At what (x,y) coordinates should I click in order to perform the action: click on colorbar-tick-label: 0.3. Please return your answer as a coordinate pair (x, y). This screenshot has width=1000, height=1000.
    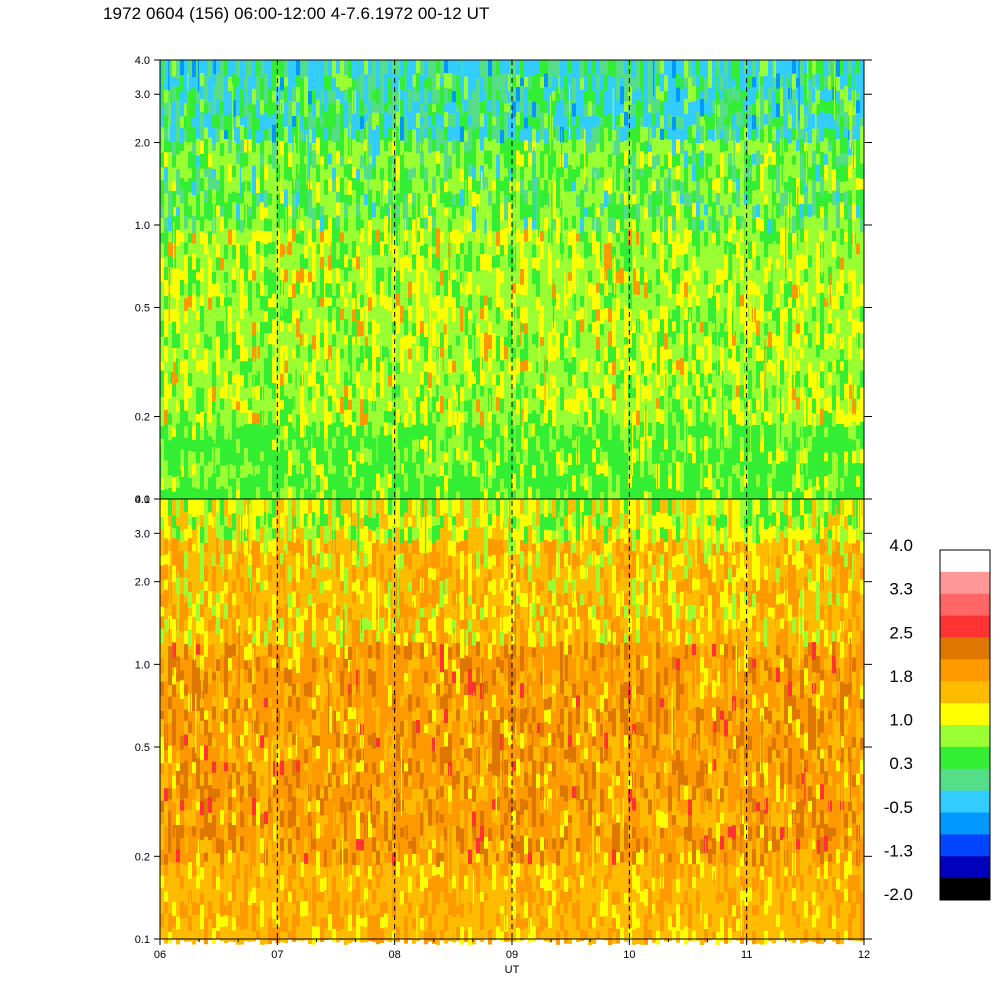
    Looking at the image, I should click on (901, 763).